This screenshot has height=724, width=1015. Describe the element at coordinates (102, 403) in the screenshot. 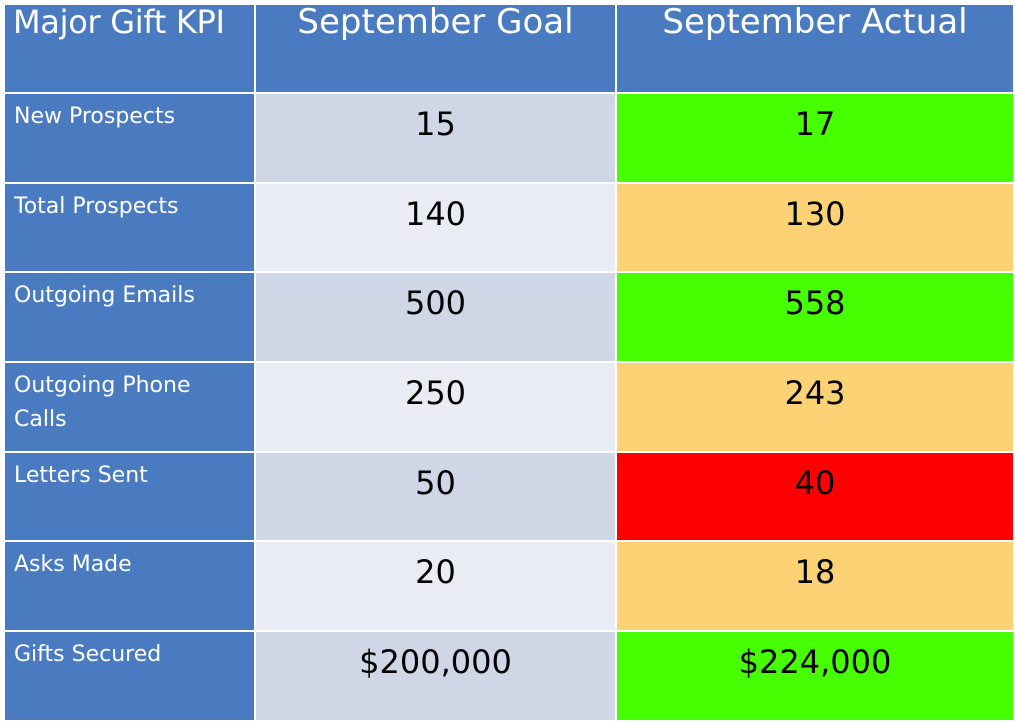

I see `kpi-label-text: Outgoing Phone Calls` at that location.